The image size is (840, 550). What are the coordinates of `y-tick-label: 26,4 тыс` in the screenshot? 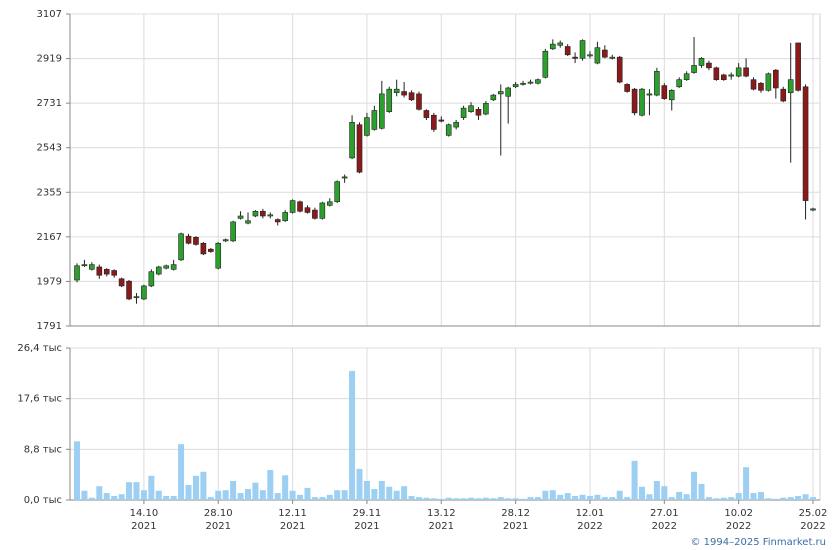 It's located at (39, 348).